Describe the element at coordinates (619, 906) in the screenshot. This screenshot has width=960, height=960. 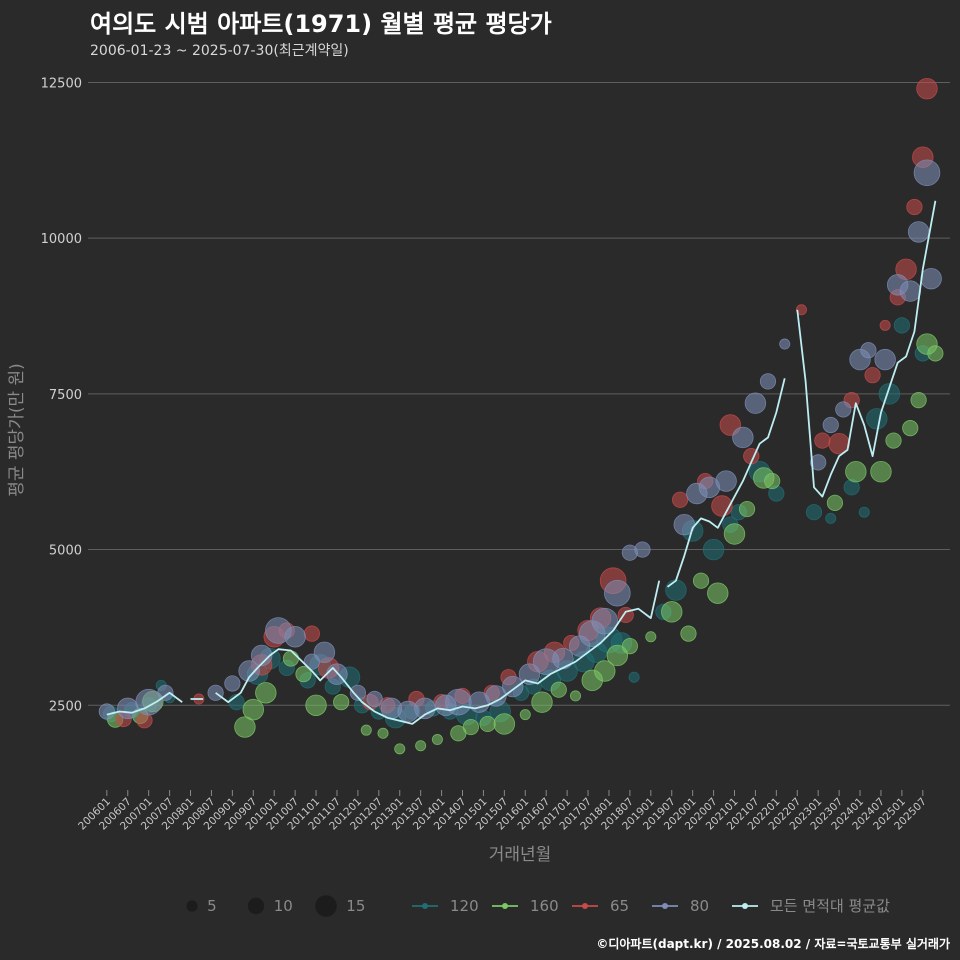
I see `legend-color-label: 65` at that location.